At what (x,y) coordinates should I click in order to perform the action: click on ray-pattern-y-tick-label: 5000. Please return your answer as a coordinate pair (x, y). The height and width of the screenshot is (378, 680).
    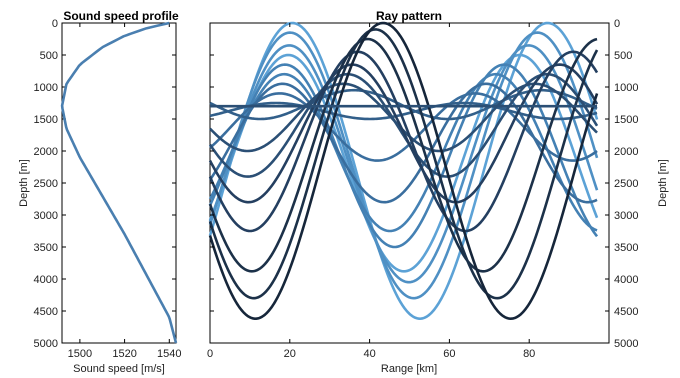
    Looking at the image, I should click on (626, 344).